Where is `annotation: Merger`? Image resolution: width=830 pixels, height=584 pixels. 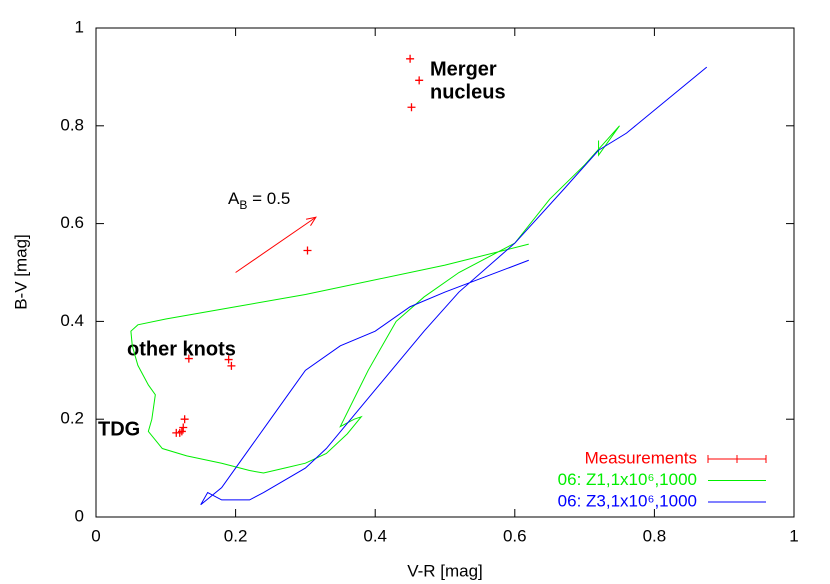 annotation: Merger is located at coordinates (463, 69).